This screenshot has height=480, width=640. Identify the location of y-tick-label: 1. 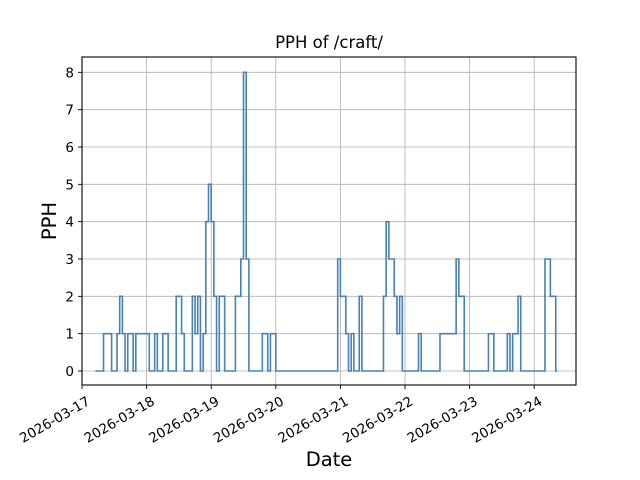
(69, 335).